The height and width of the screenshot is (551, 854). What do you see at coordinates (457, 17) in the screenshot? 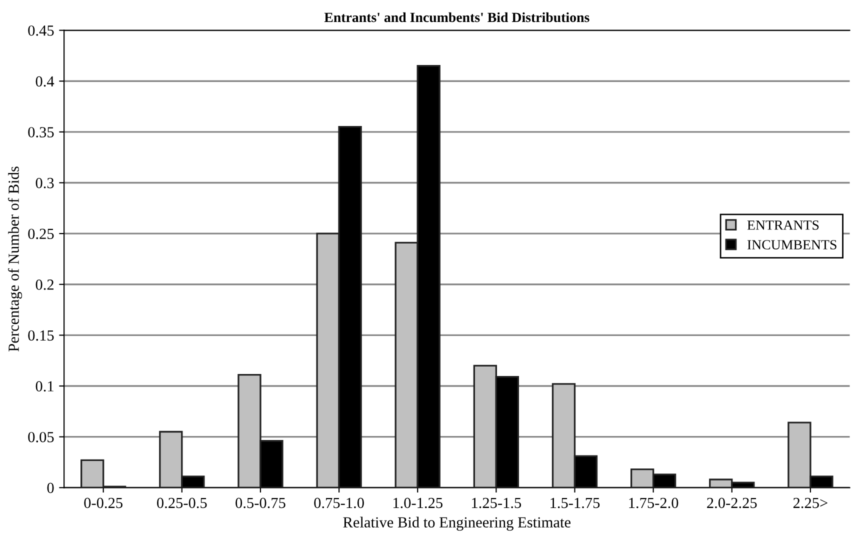
I see `chart-title: Entrants' and Incumbents' Bid Distributions` at bounding box center [457, 17].